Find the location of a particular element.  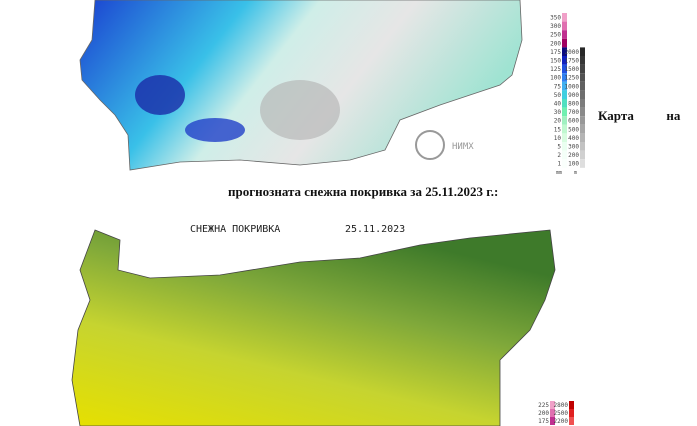

legend: 225 2800 200 2500 175 2200 is located at coordinates (556, 413).